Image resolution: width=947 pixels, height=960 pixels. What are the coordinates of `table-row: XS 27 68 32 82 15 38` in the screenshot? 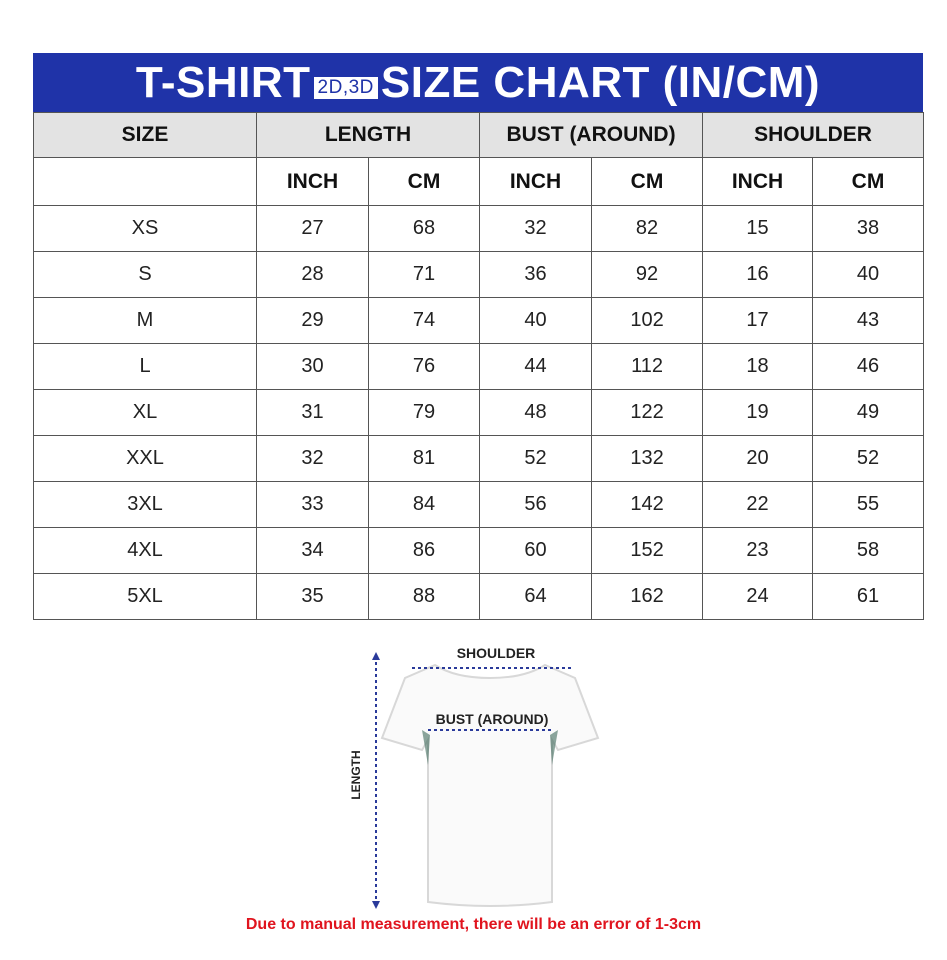 It's located at (479, 228).